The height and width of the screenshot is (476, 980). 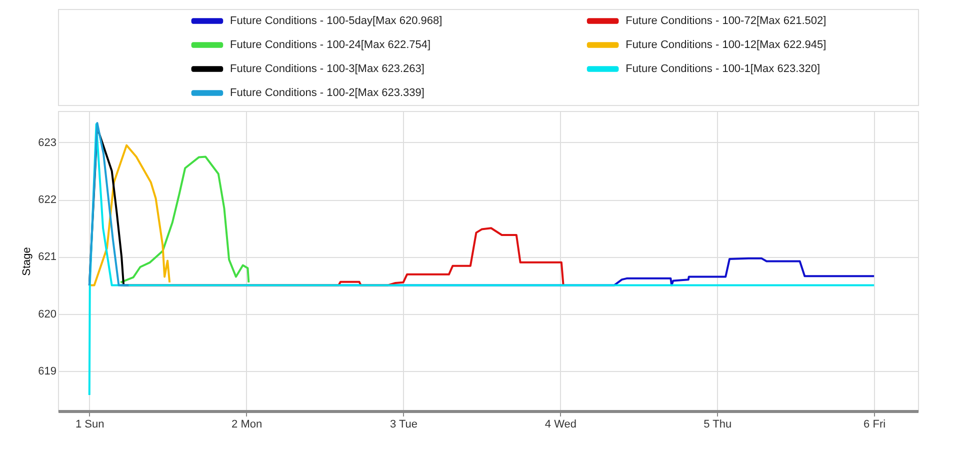 I want to click on y-tick-label: 622, so click(x=47, y=200).